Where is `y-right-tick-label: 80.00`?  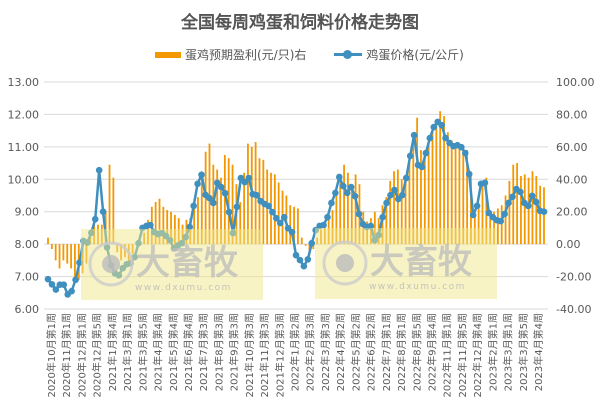
y-right-tick-label: 80.00 is located at coordinates (572, 114).